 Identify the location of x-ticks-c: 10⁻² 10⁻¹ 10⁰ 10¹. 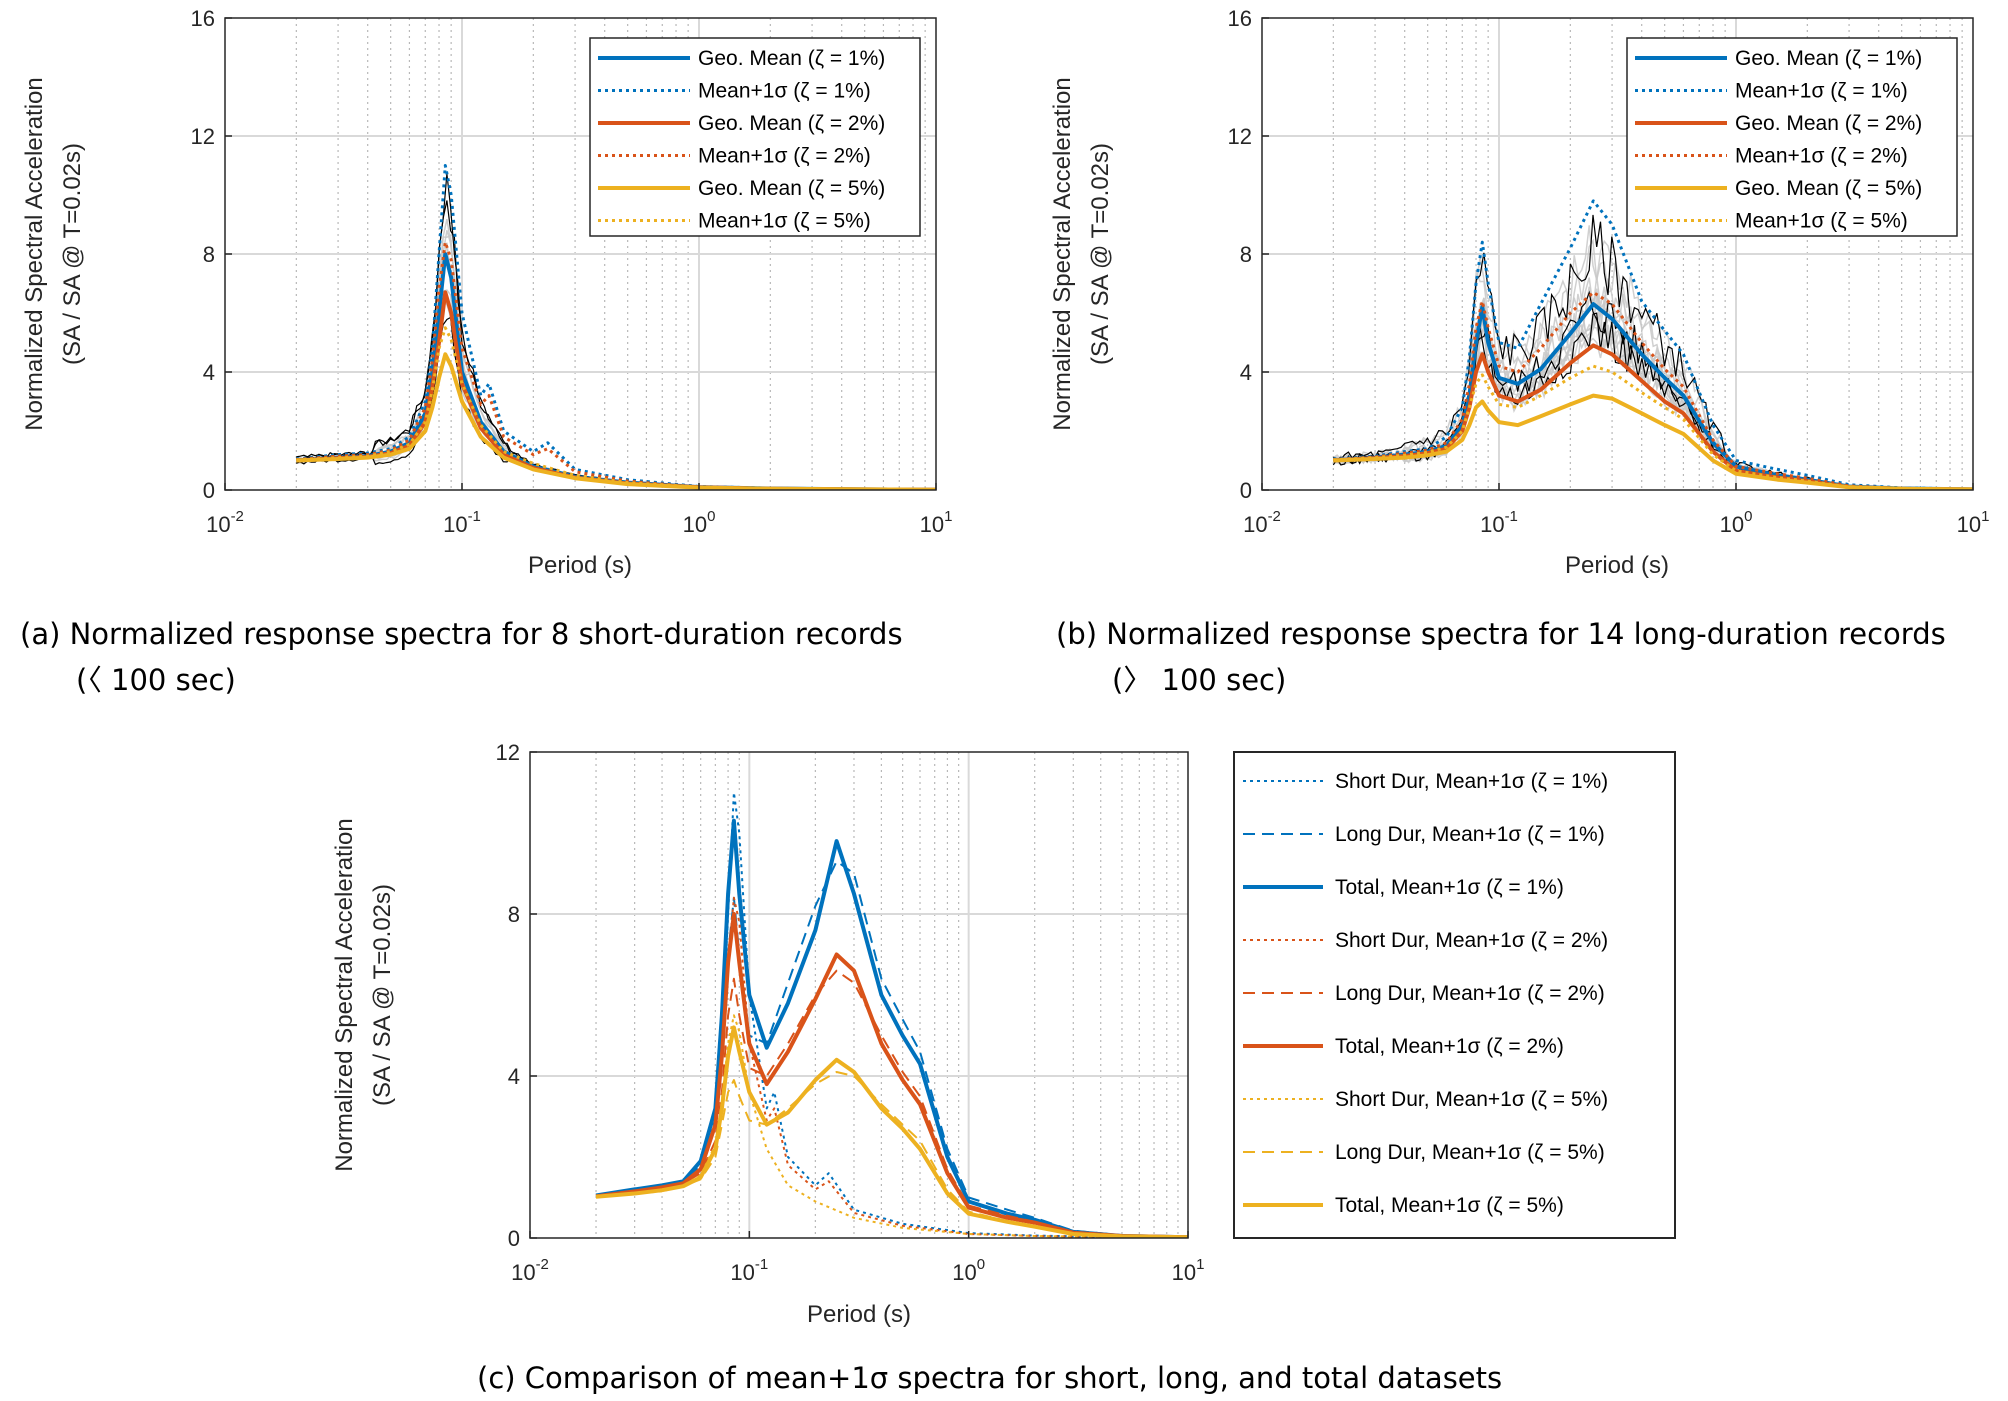
(857, 1258).